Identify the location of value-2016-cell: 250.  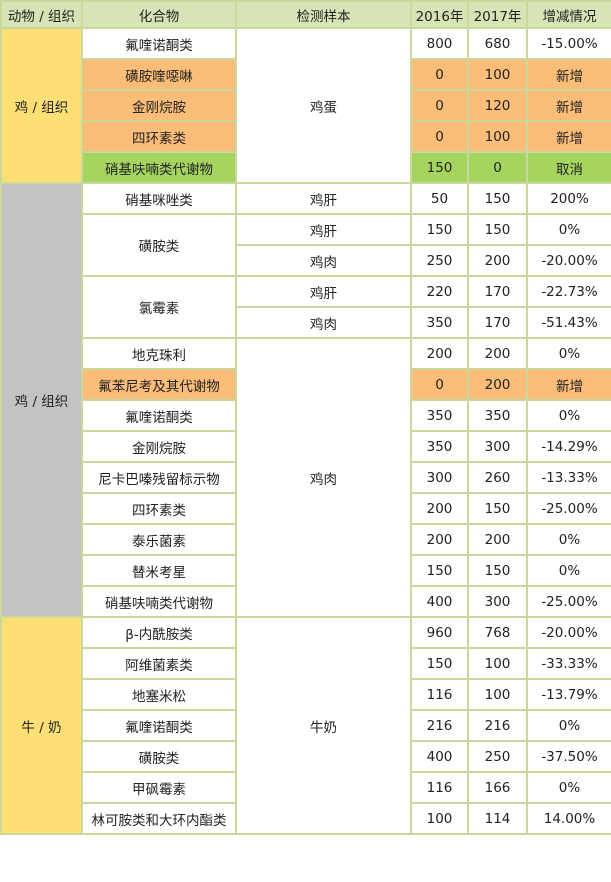
(439, 260).